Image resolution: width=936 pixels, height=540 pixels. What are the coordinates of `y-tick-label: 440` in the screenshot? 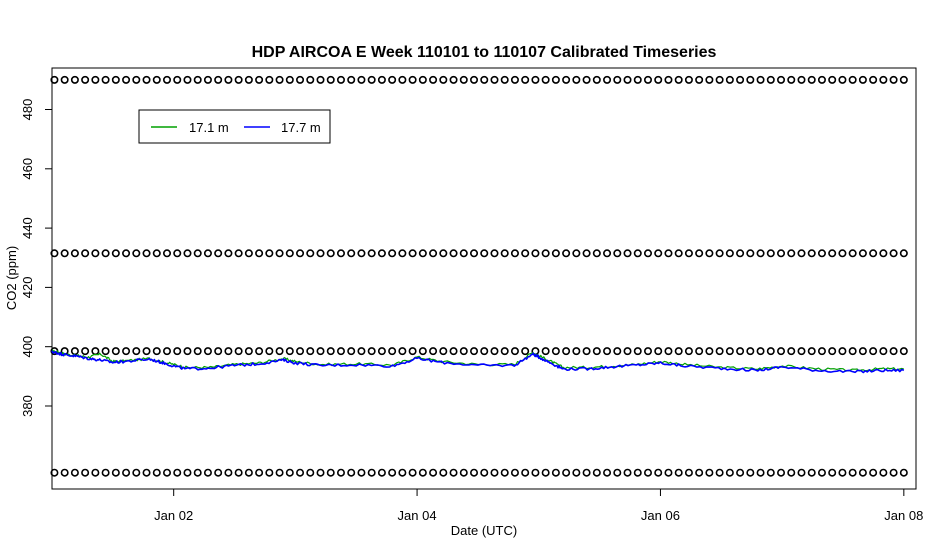 It's located at (27, 228).